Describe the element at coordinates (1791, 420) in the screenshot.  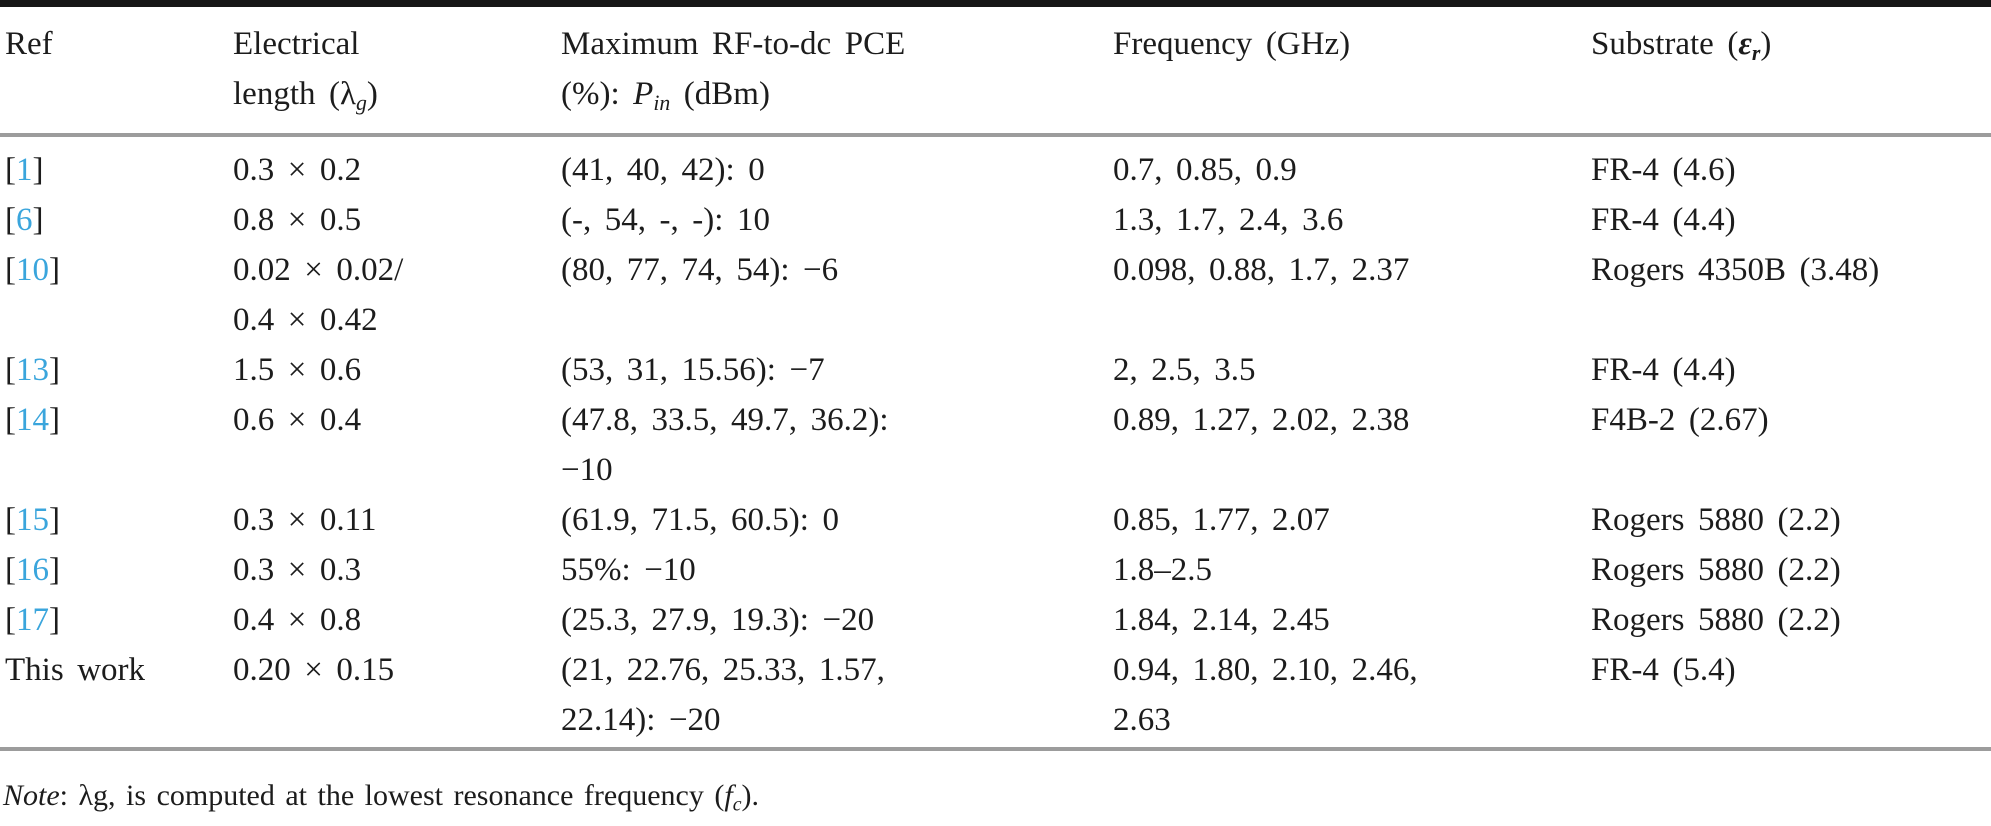
I see `substrate-cell: F4B-2 (2.67)` at that location.